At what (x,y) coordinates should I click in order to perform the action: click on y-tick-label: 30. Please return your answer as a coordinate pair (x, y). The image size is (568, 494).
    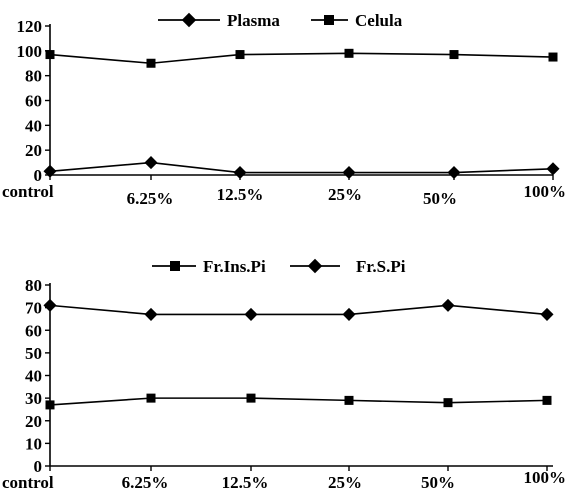
    Looking at the image, I should click on (33, 398).